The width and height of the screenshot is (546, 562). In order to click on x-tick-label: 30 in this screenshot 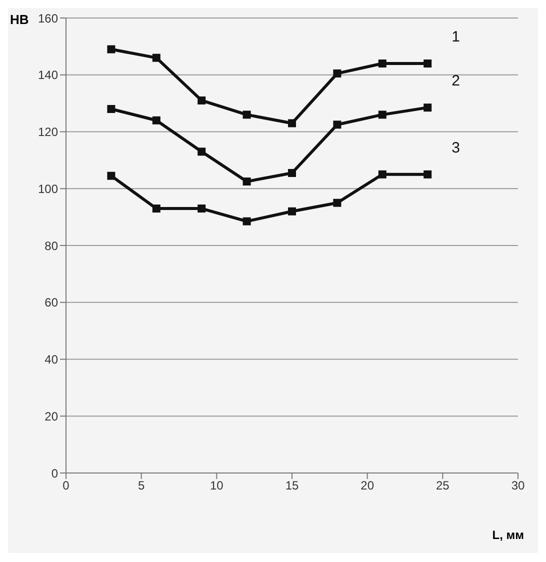, I will do `click(518, 485)`.